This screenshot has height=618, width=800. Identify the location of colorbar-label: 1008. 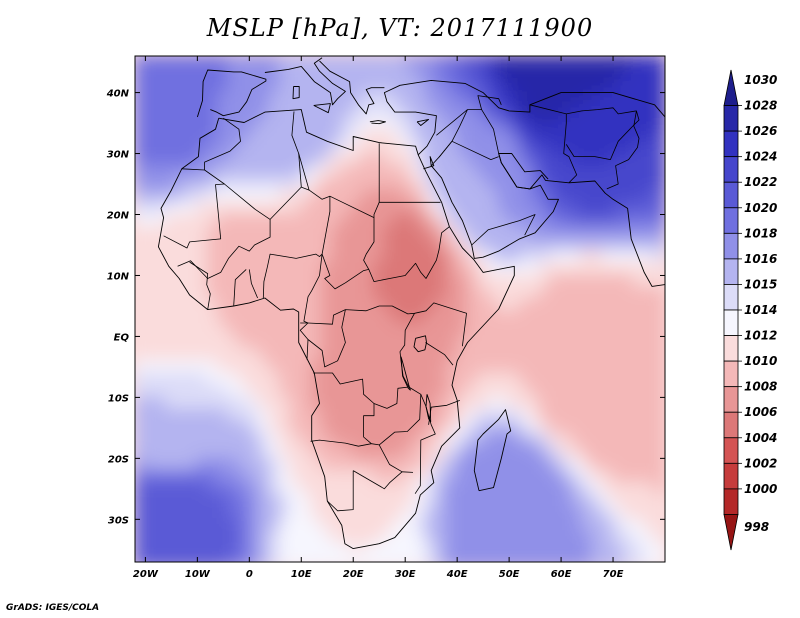
(760, 387).